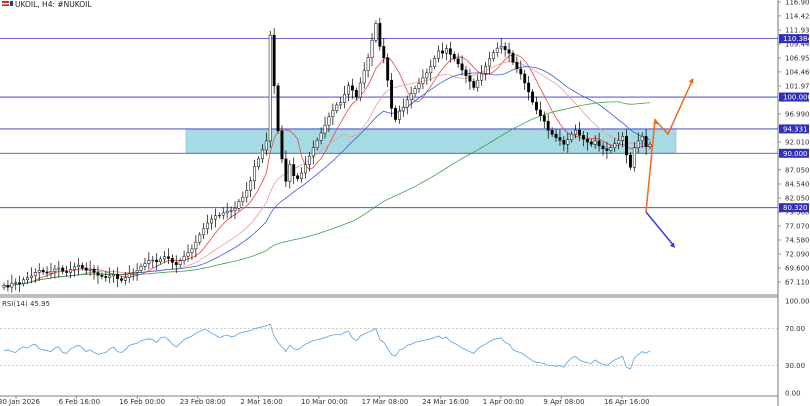  What do you see at coordinates (261, 402) in the screenshot?
I see `time-tick-label: 2 Mar 16:00` at bounding box center [261, 402].